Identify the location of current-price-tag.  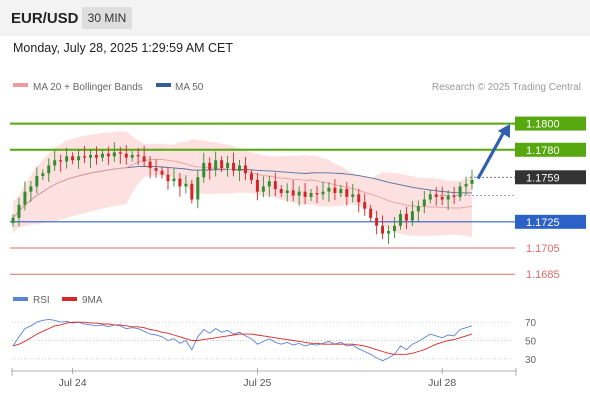
(550, 177).